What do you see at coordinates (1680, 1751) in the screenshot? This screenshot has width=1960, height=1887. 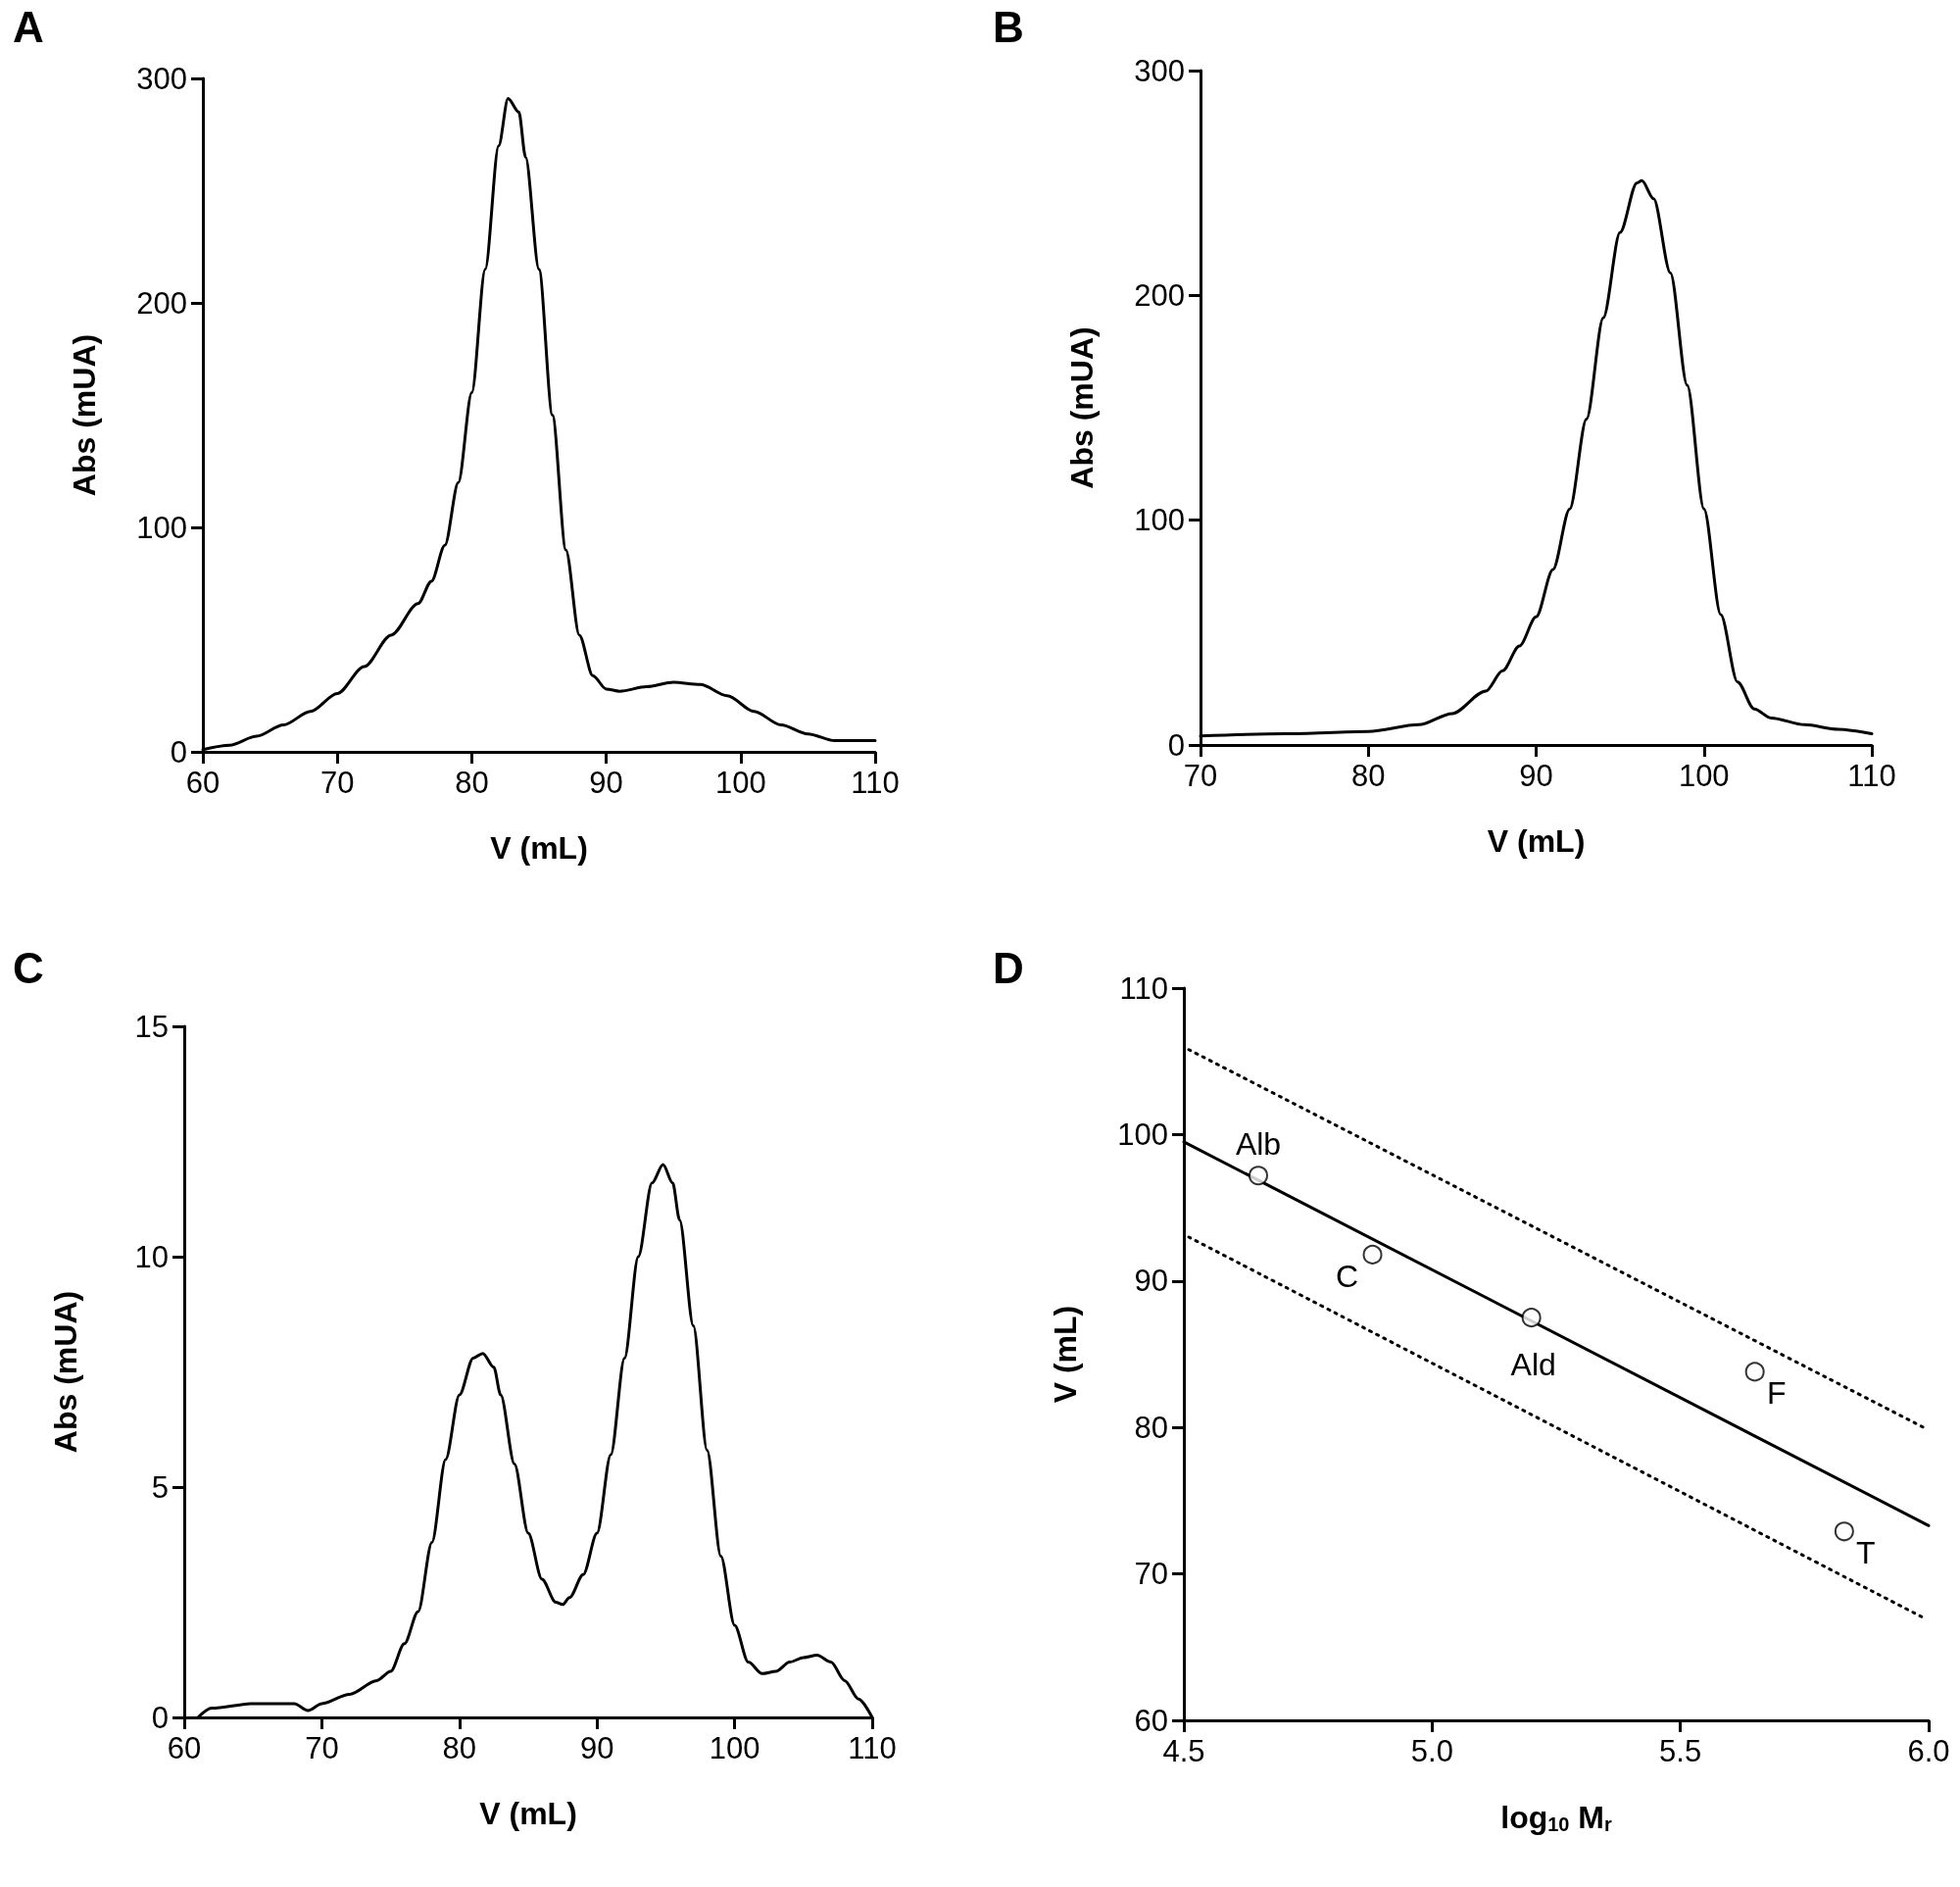 I see `x-tick-label: 5.5` at bounding box center [1680, 1751].